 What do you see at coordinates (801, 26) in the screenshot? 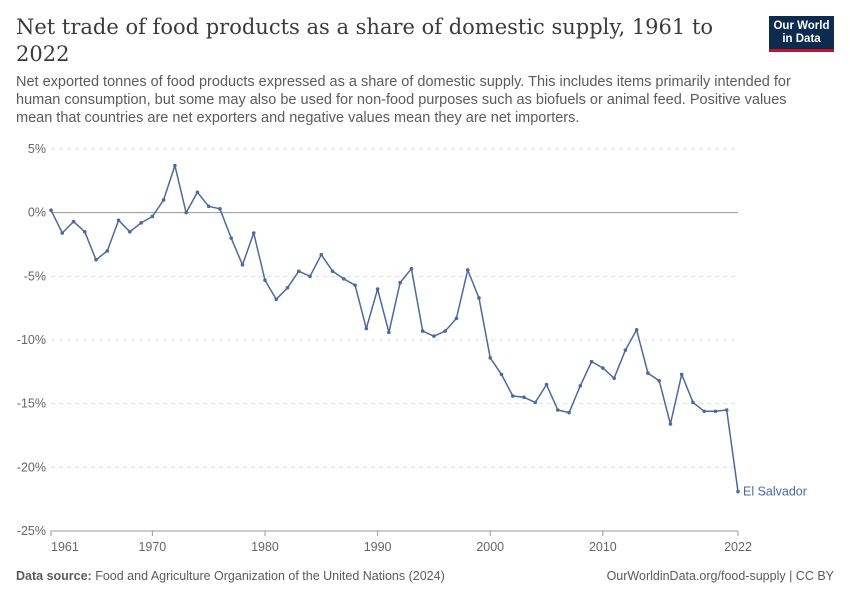
I see `logo-line-1: Our World` at bounding box center [801, 26].